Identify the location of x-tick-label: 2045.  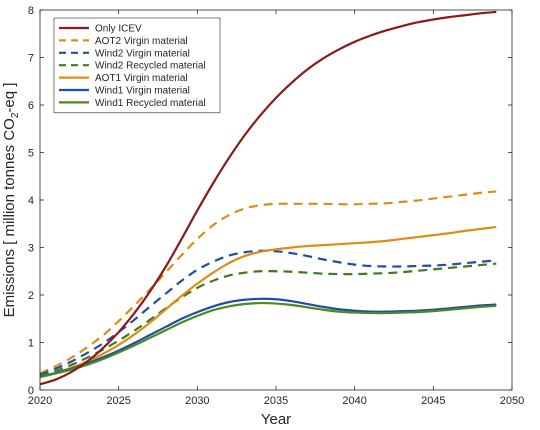
(433, 401).